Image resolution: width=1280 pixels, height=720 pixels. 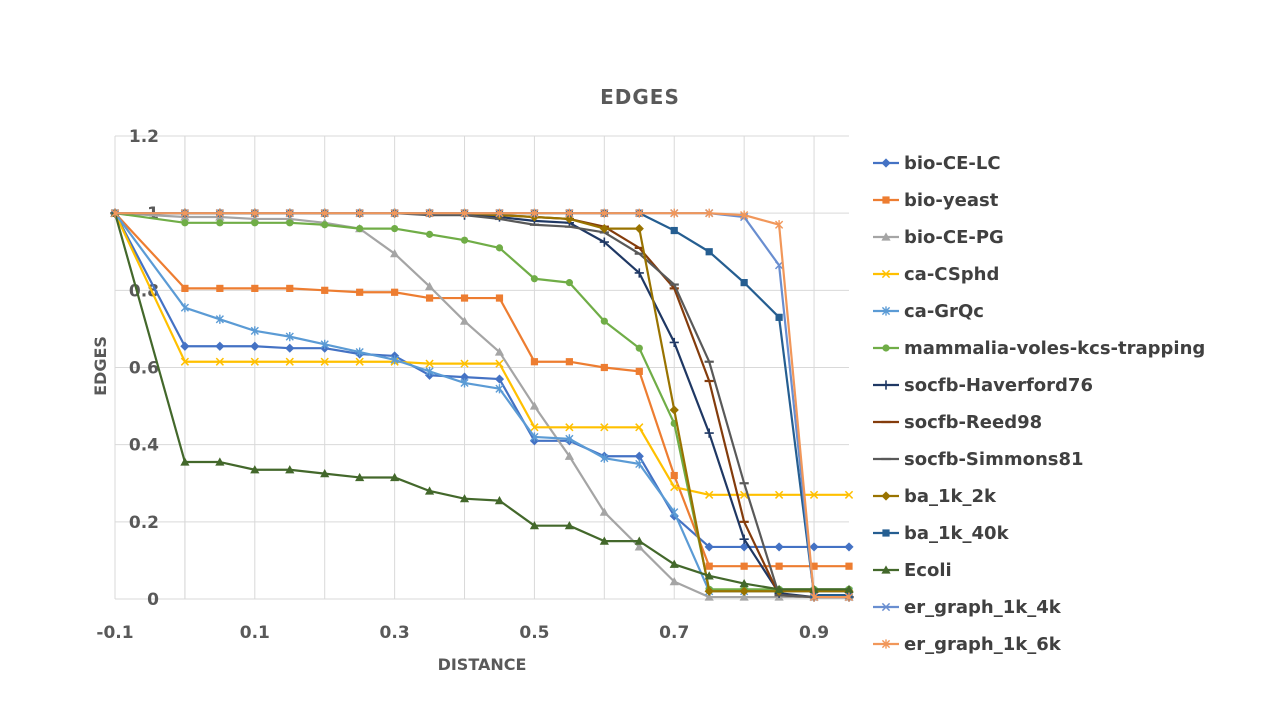 What do you see at coordinates (144, 137) in the screenshot?
I see `y-tick-label: 1.2` at bounding box center [144, 137].